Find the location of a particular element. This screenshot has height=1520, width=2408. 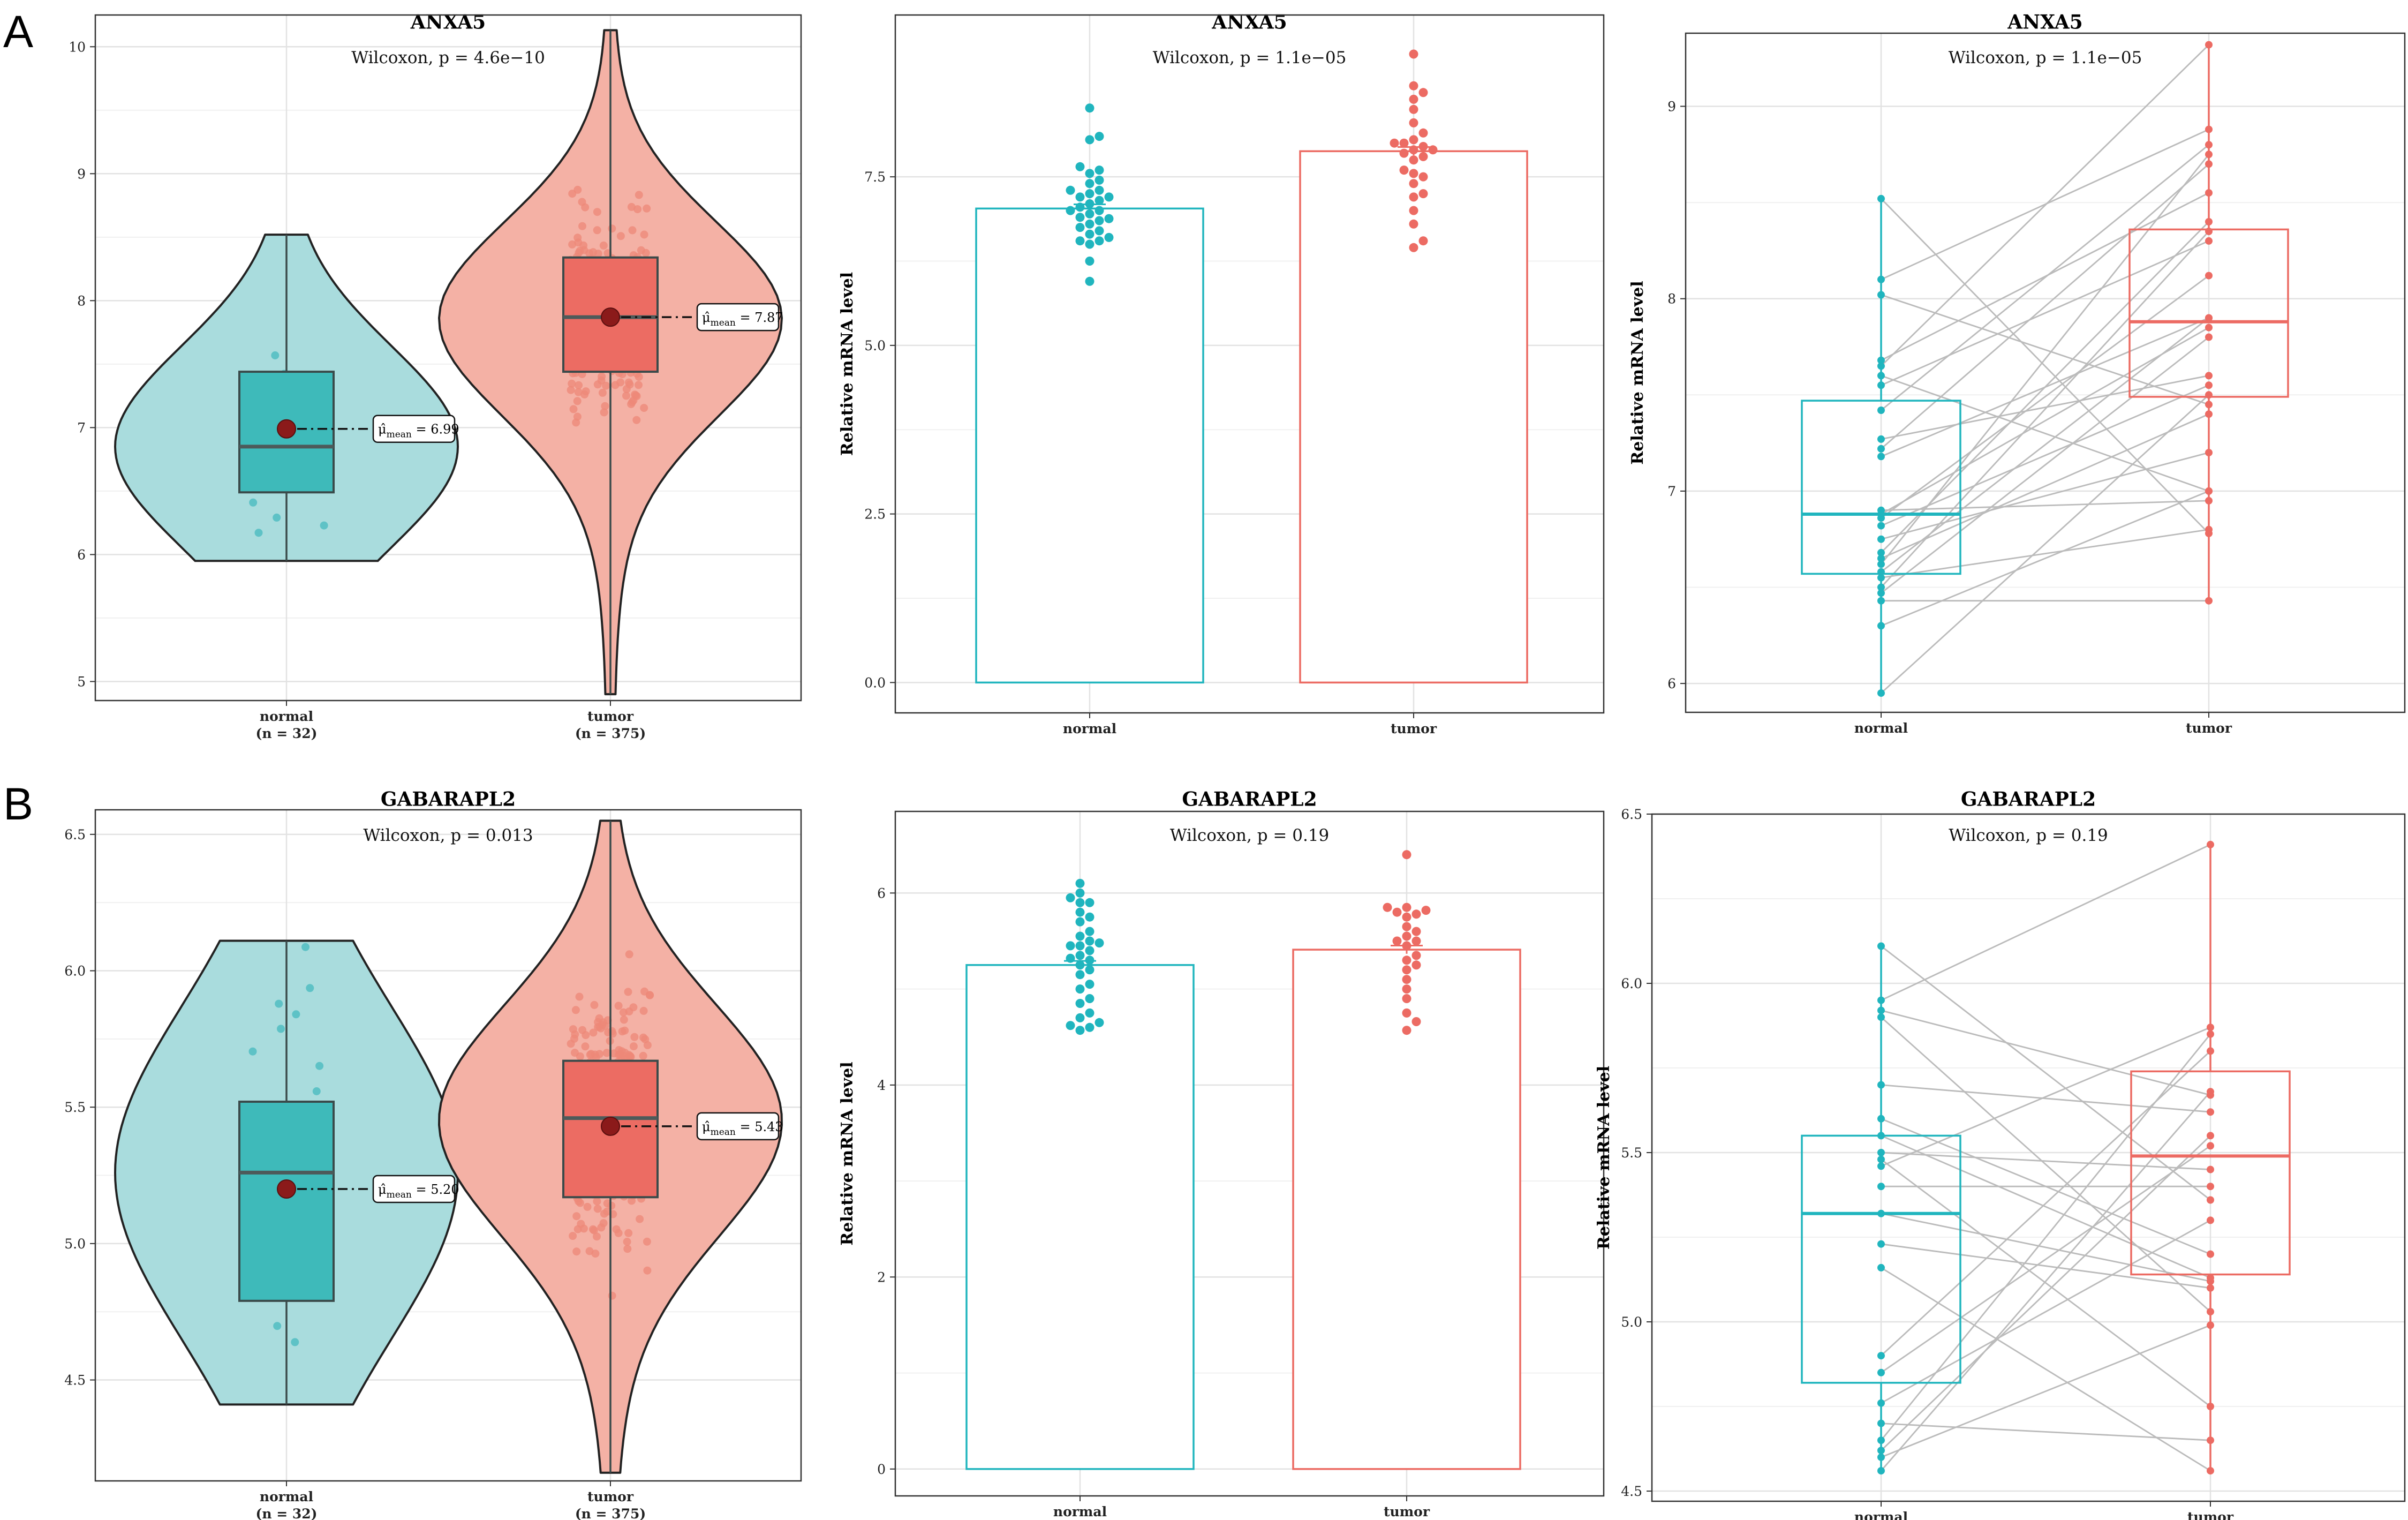

x-tick-label-tumor: tumor is located at coordinates (1407, 1511).